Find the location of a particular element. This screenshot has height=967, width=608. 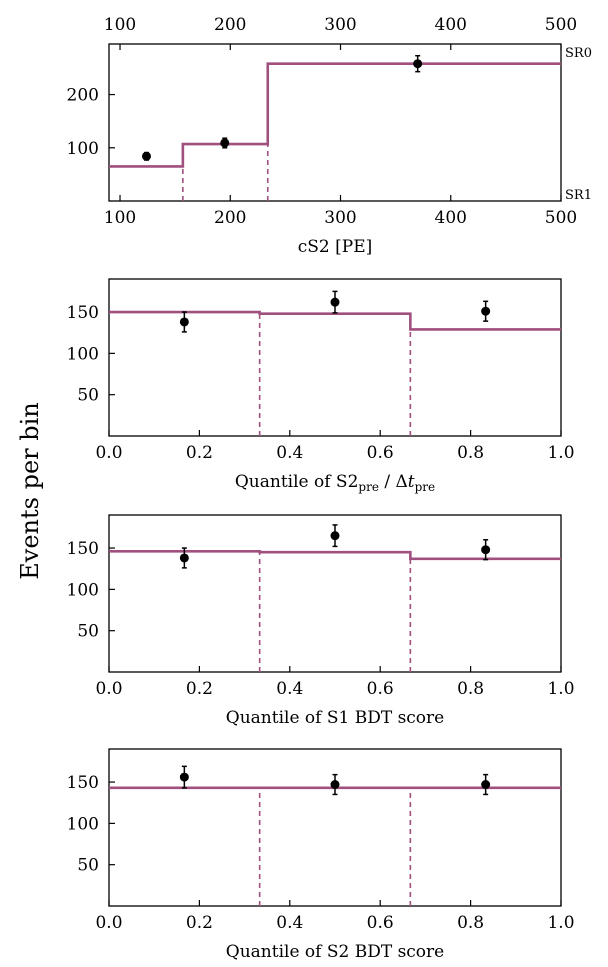

s1bdt-xtick-label-4: 0.8 is located at coordinates (470, 689).